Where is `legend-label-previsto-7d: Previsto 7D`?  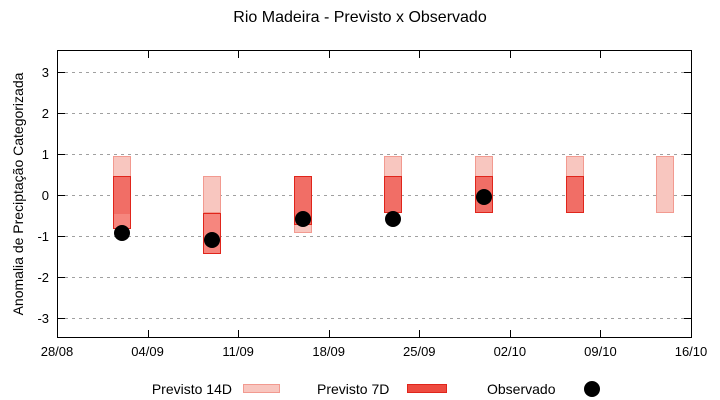
legend-label-previsto-7d: Previsto 7D is located at coordinates (353, 389).